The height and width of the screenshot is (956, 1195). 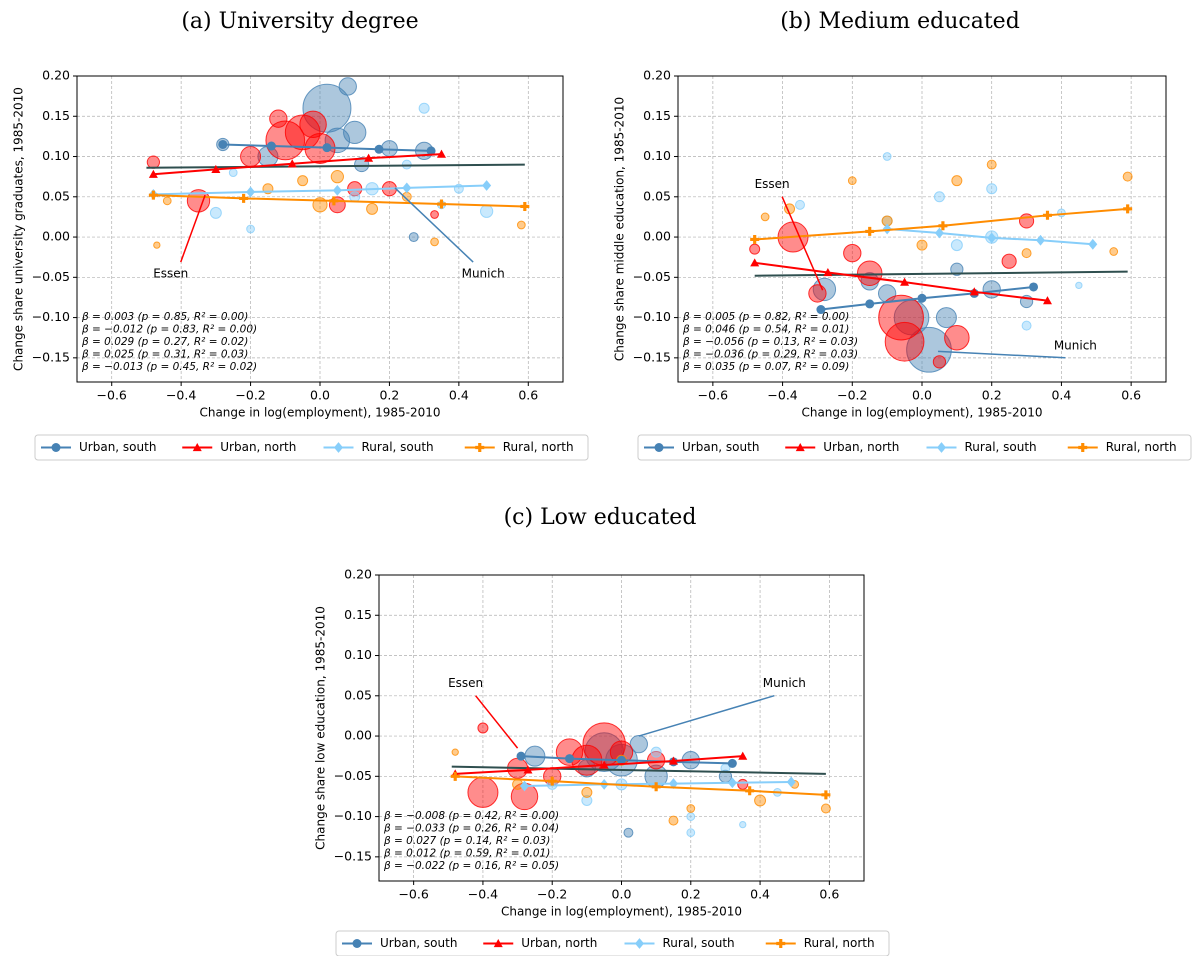 What do you see at coordinates (418, 943) in the screenshot?
I see `legend-label: Urban, south` at bounding box center [418, 943].